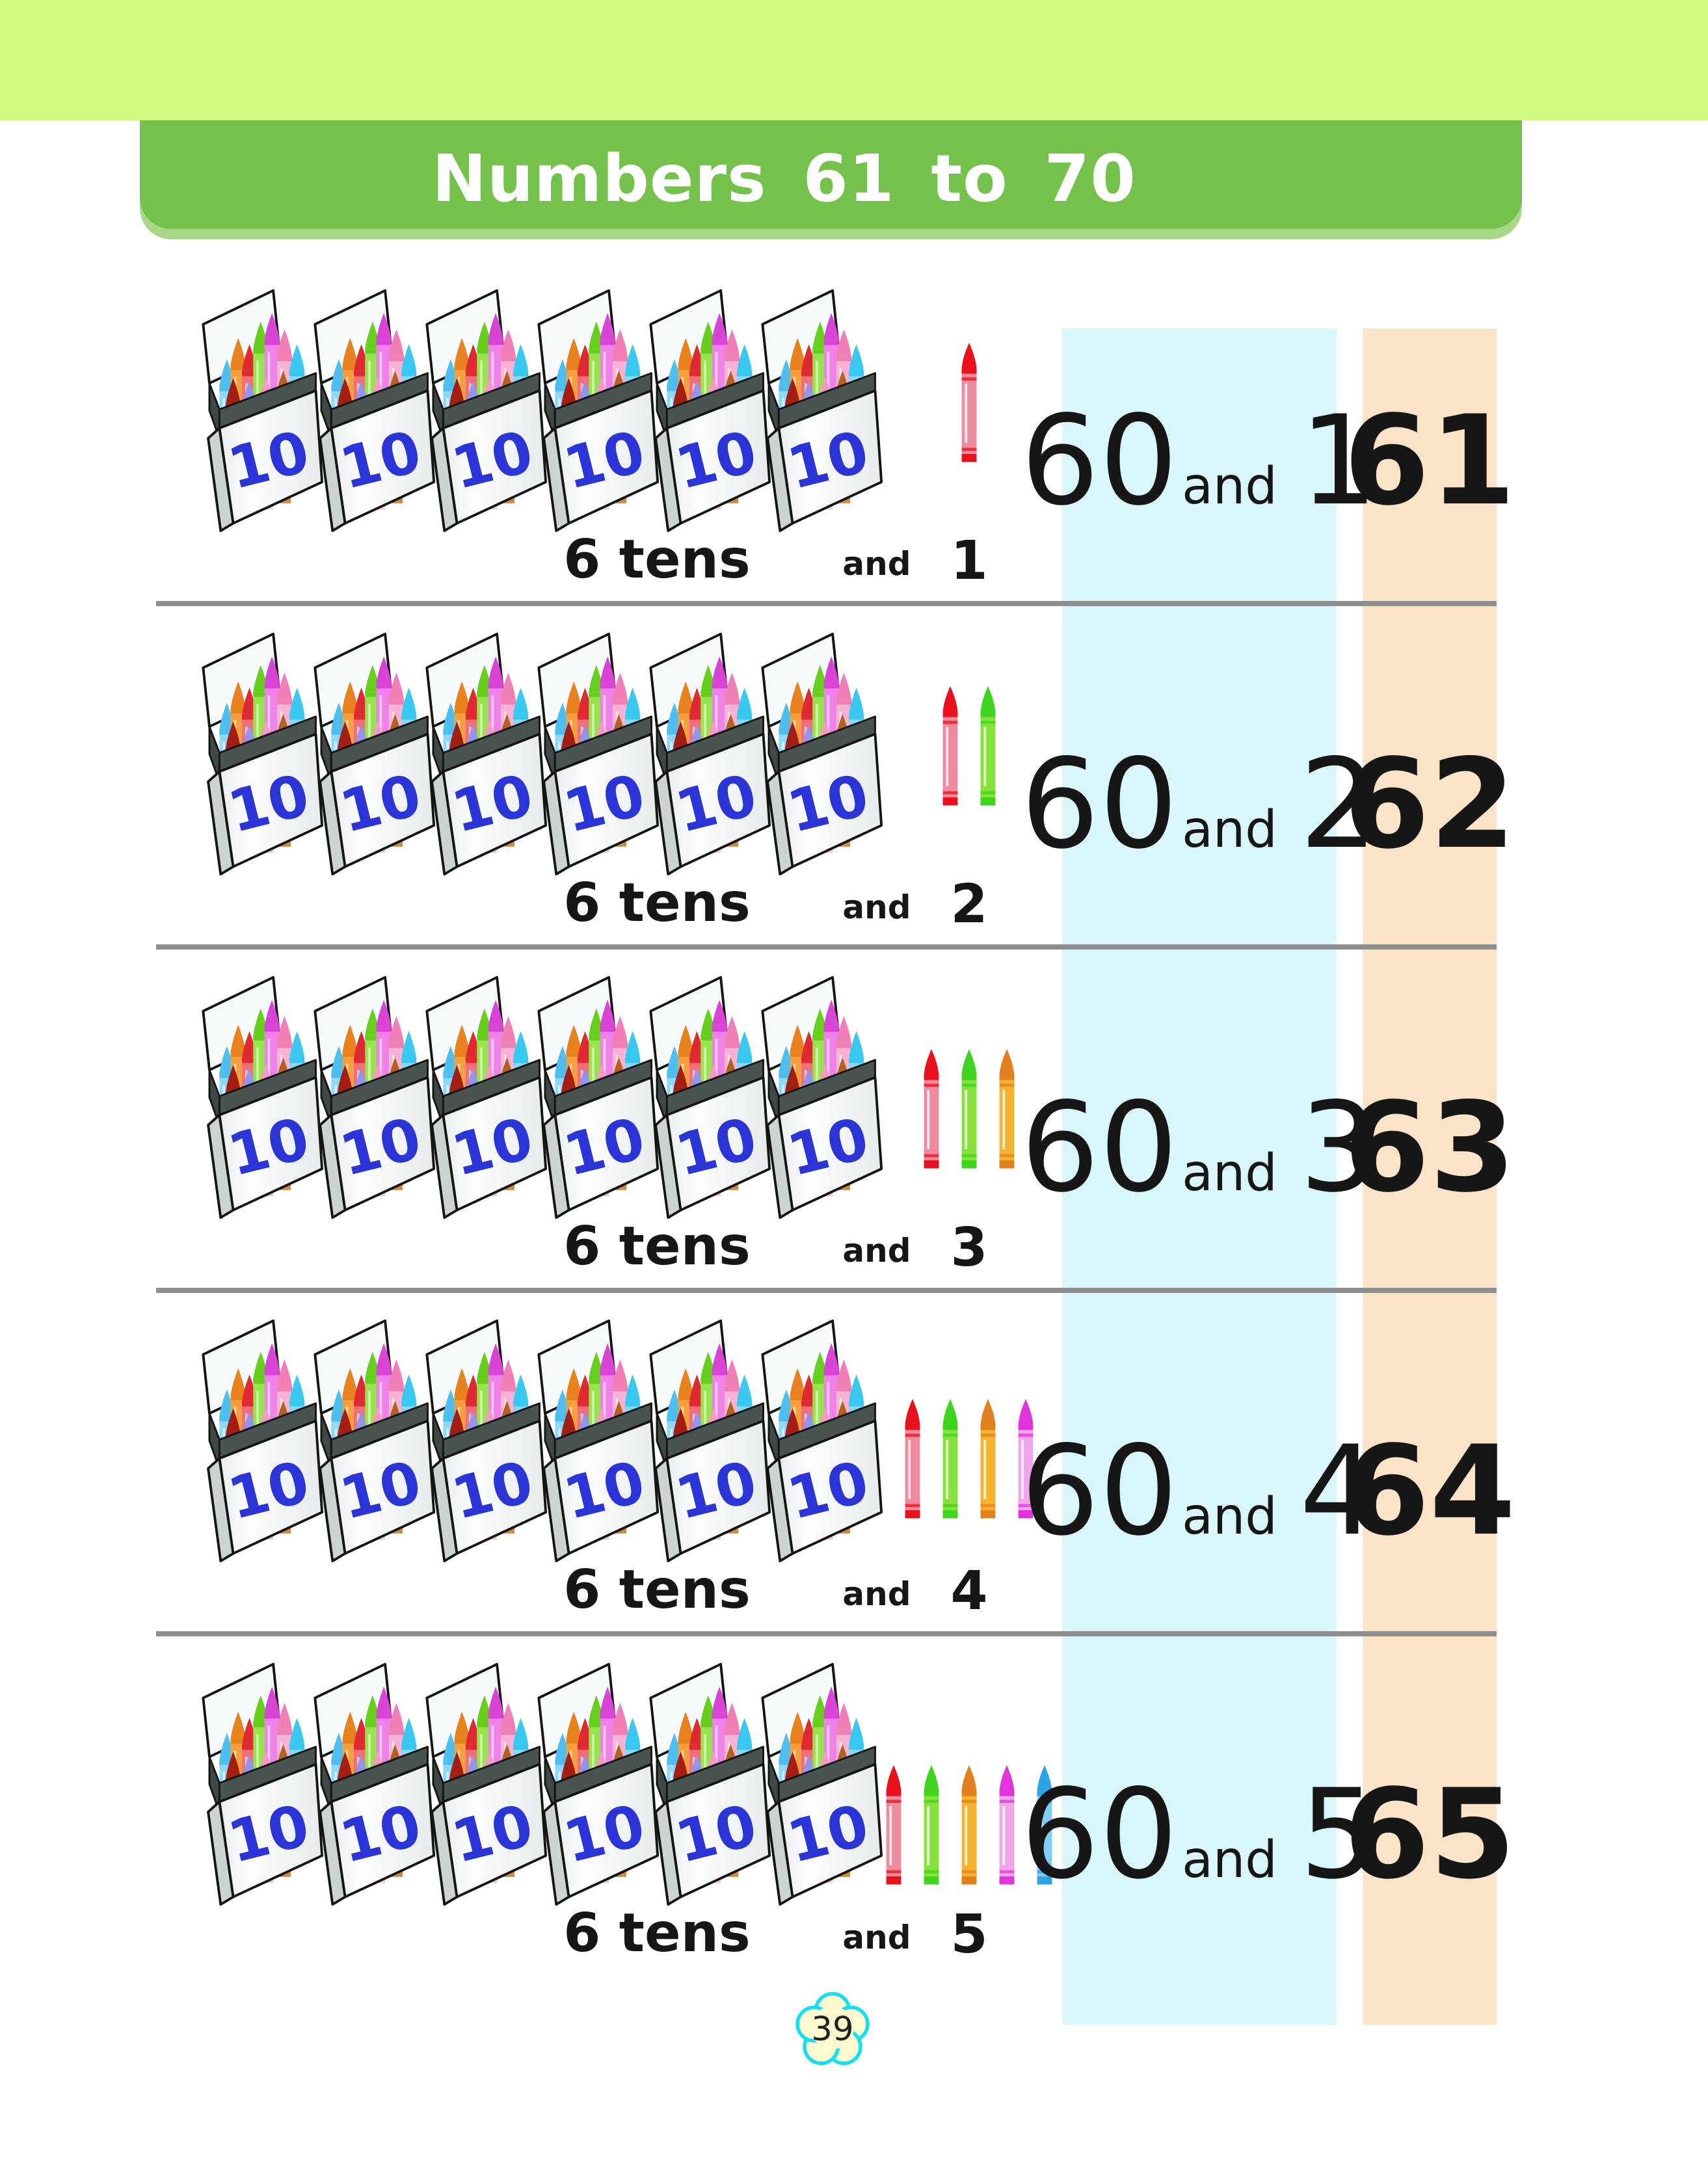 The width and height of the screenshot is (1708, 2171). I want to click on expanded-form: 60 and 5, so click(1199, 1835).